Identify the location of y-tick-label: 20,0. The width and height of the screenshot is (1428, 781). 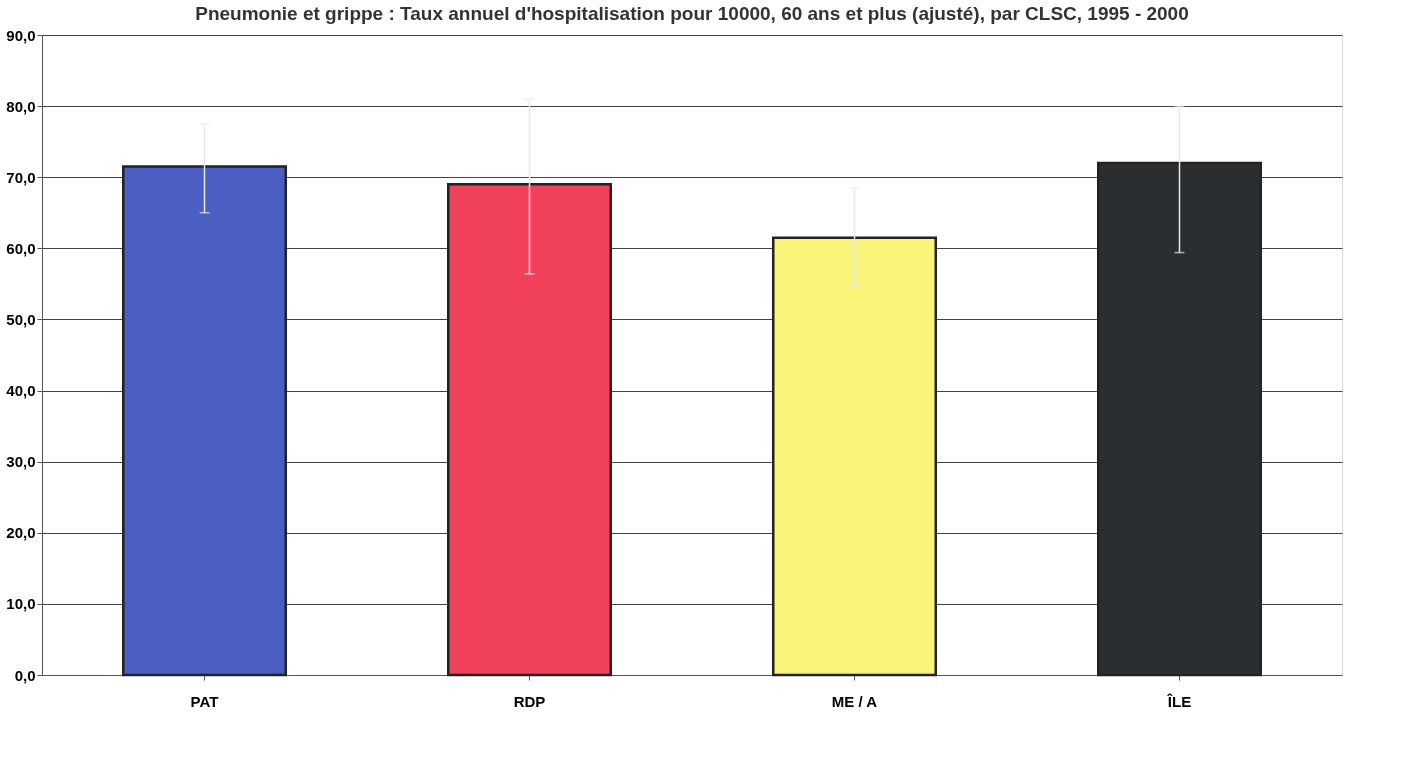
(21, 533).